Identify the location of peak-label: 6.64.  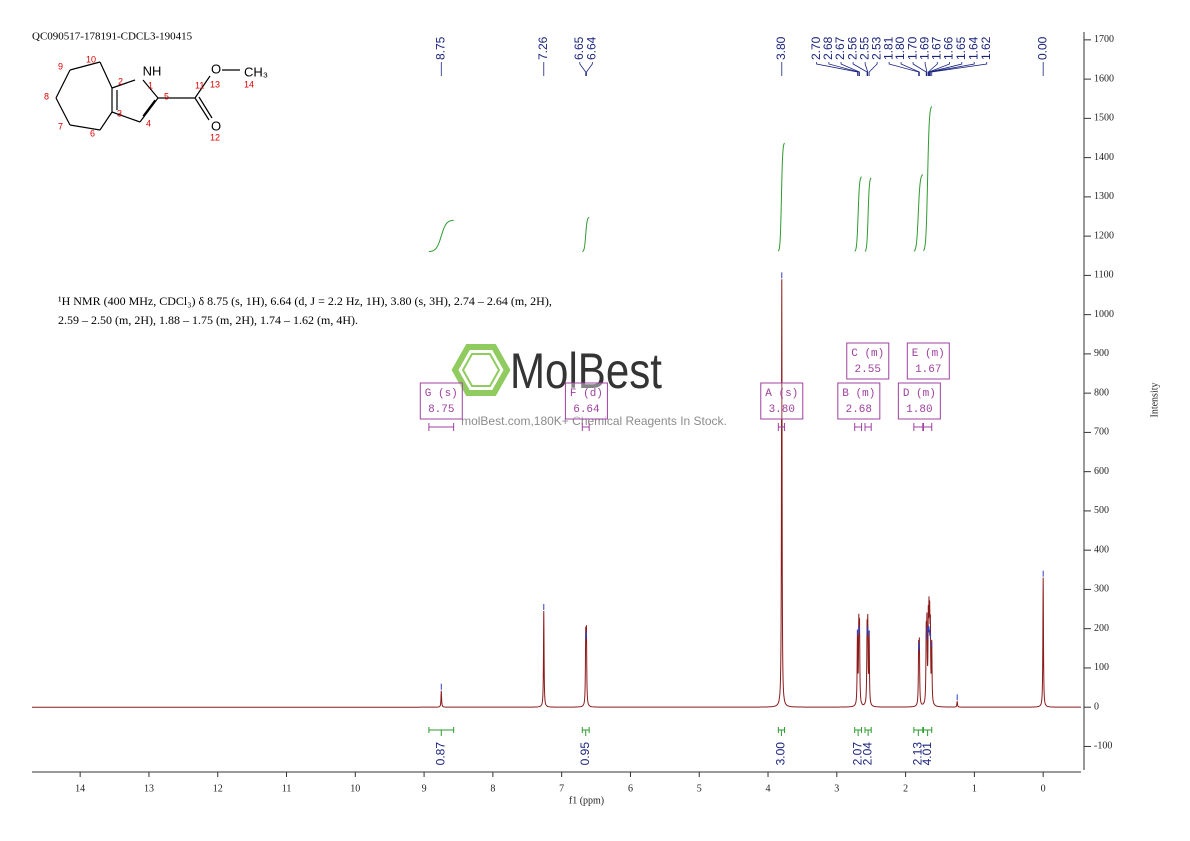
(592, 48).